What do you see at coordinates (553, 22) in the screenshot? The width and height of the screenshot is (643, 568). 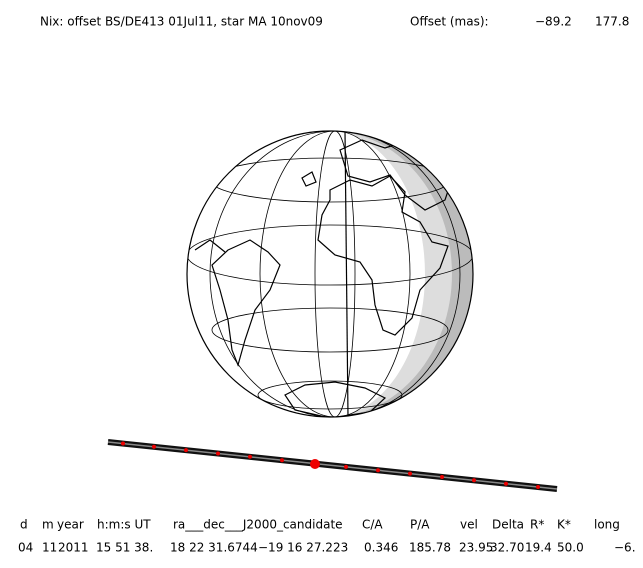 I see `offset-value: −89.2` at bounding box center [553, 22].